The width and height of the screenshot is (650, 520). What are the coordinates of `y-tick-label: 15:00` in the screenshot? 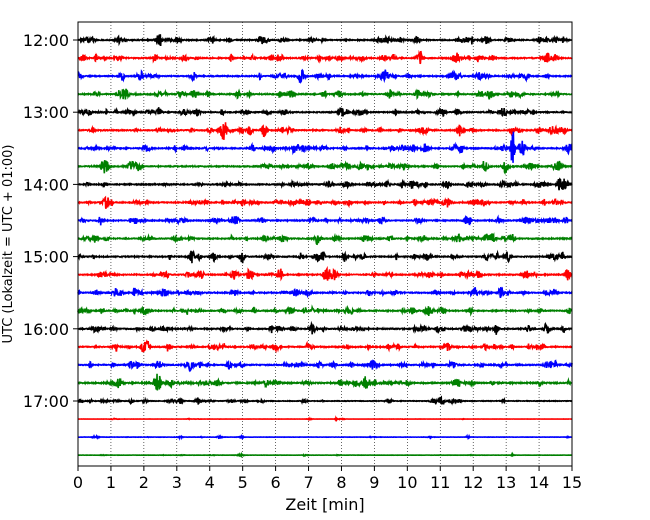 It's located at (46, 257).